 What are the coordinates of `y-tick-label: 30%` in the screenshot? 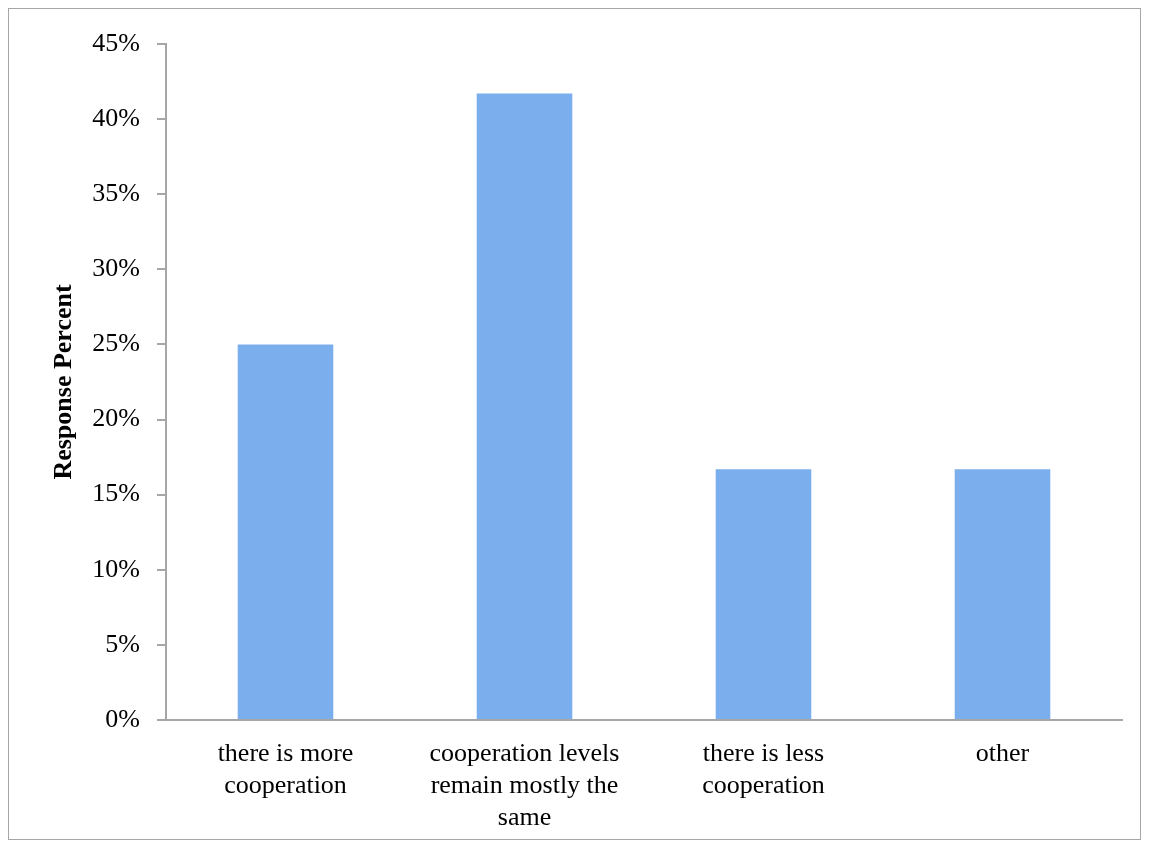 It's located at (116, 268).